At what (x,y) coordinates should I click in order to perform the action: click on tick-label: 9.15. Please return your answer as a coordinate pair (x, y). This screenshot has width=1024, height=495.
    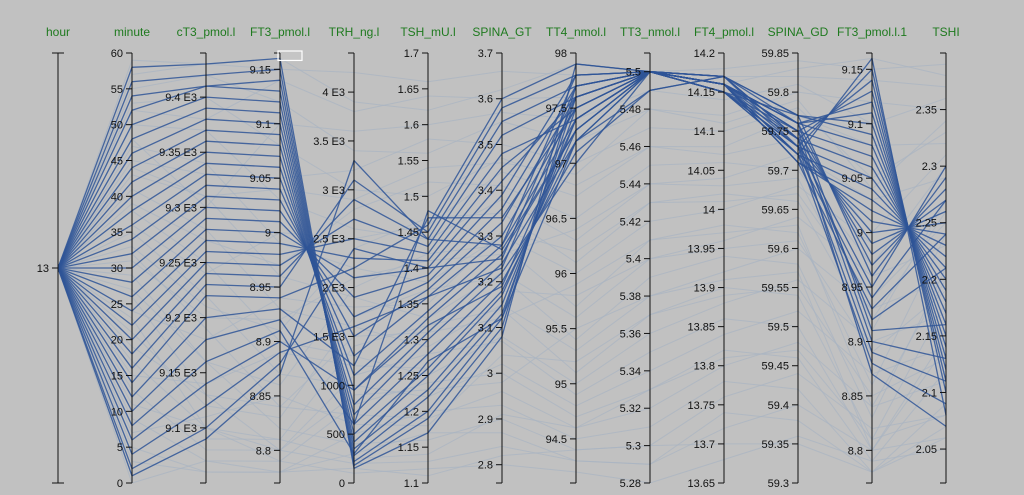
    Looking at the image, I should click on (852, 70).